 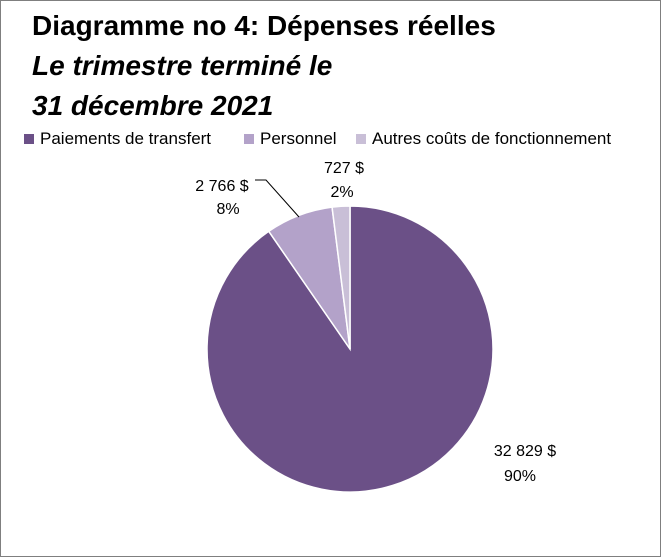 What do you see at coordinates (126, 138) in the screenshot?
I see `legend-label-paiements: Paiements de transfert` at bounding box center [126, 138].